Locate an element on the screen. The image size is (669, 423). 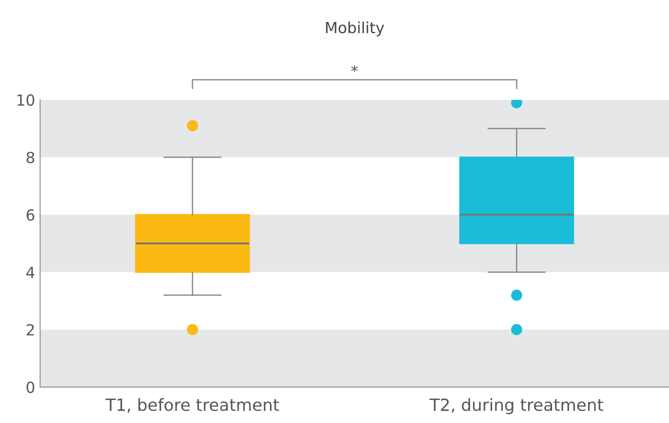
x-tick-label: T2, during treatment is located at coordinates (517, 406).